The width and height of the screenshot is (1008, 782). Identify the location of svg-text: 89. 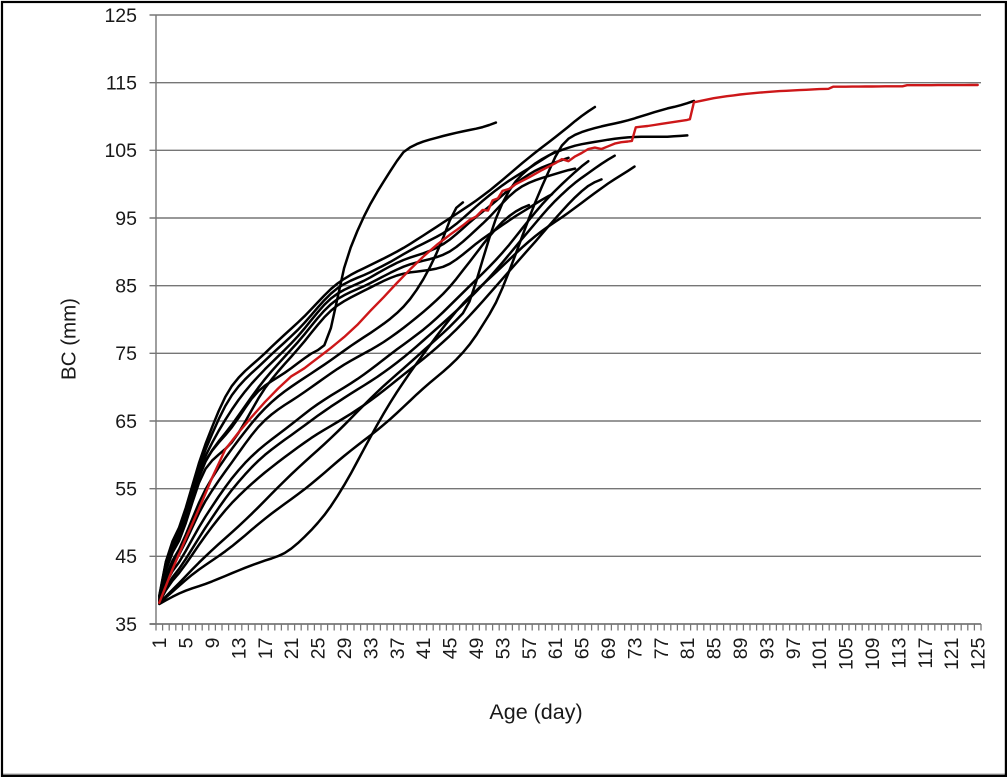
(741, 649).